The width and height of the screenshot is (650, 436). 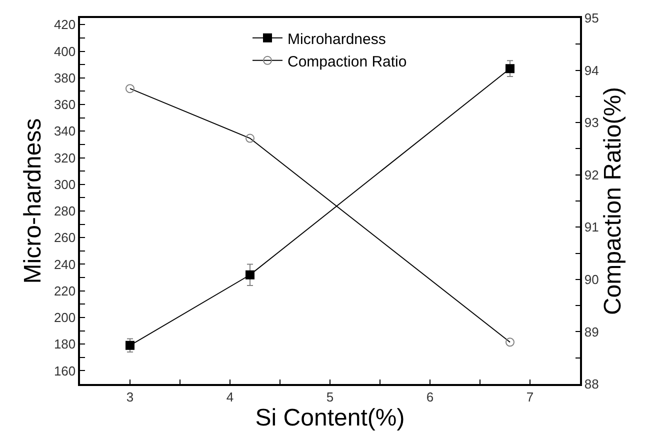 What do you see at coordinates (591, 174) in the screenshot?
I see `y2-tick-label: 92` at bounding box center [591, 174].